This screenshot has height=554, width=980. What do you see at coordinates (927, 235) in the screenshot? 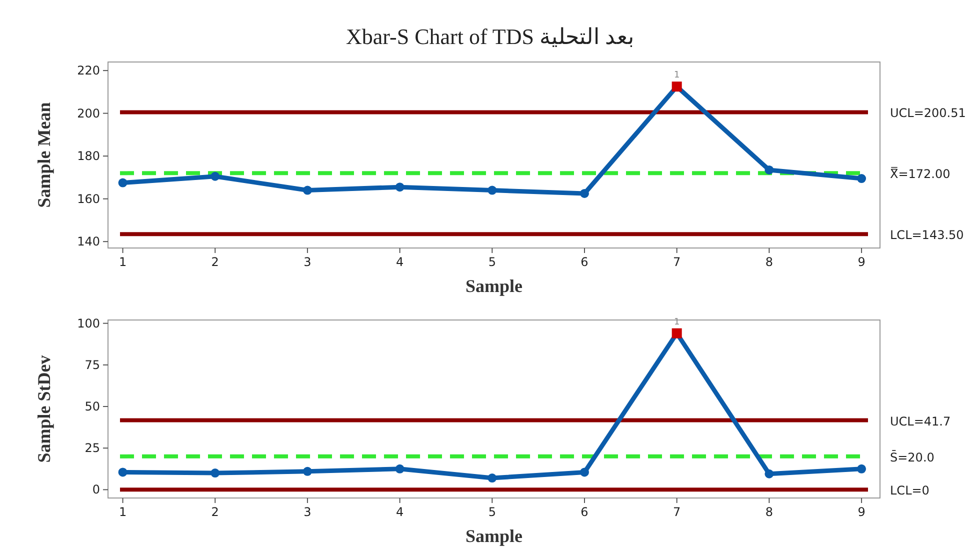
I see `ref-line-label: LCL=143.50` at bounding box center [927, 235].